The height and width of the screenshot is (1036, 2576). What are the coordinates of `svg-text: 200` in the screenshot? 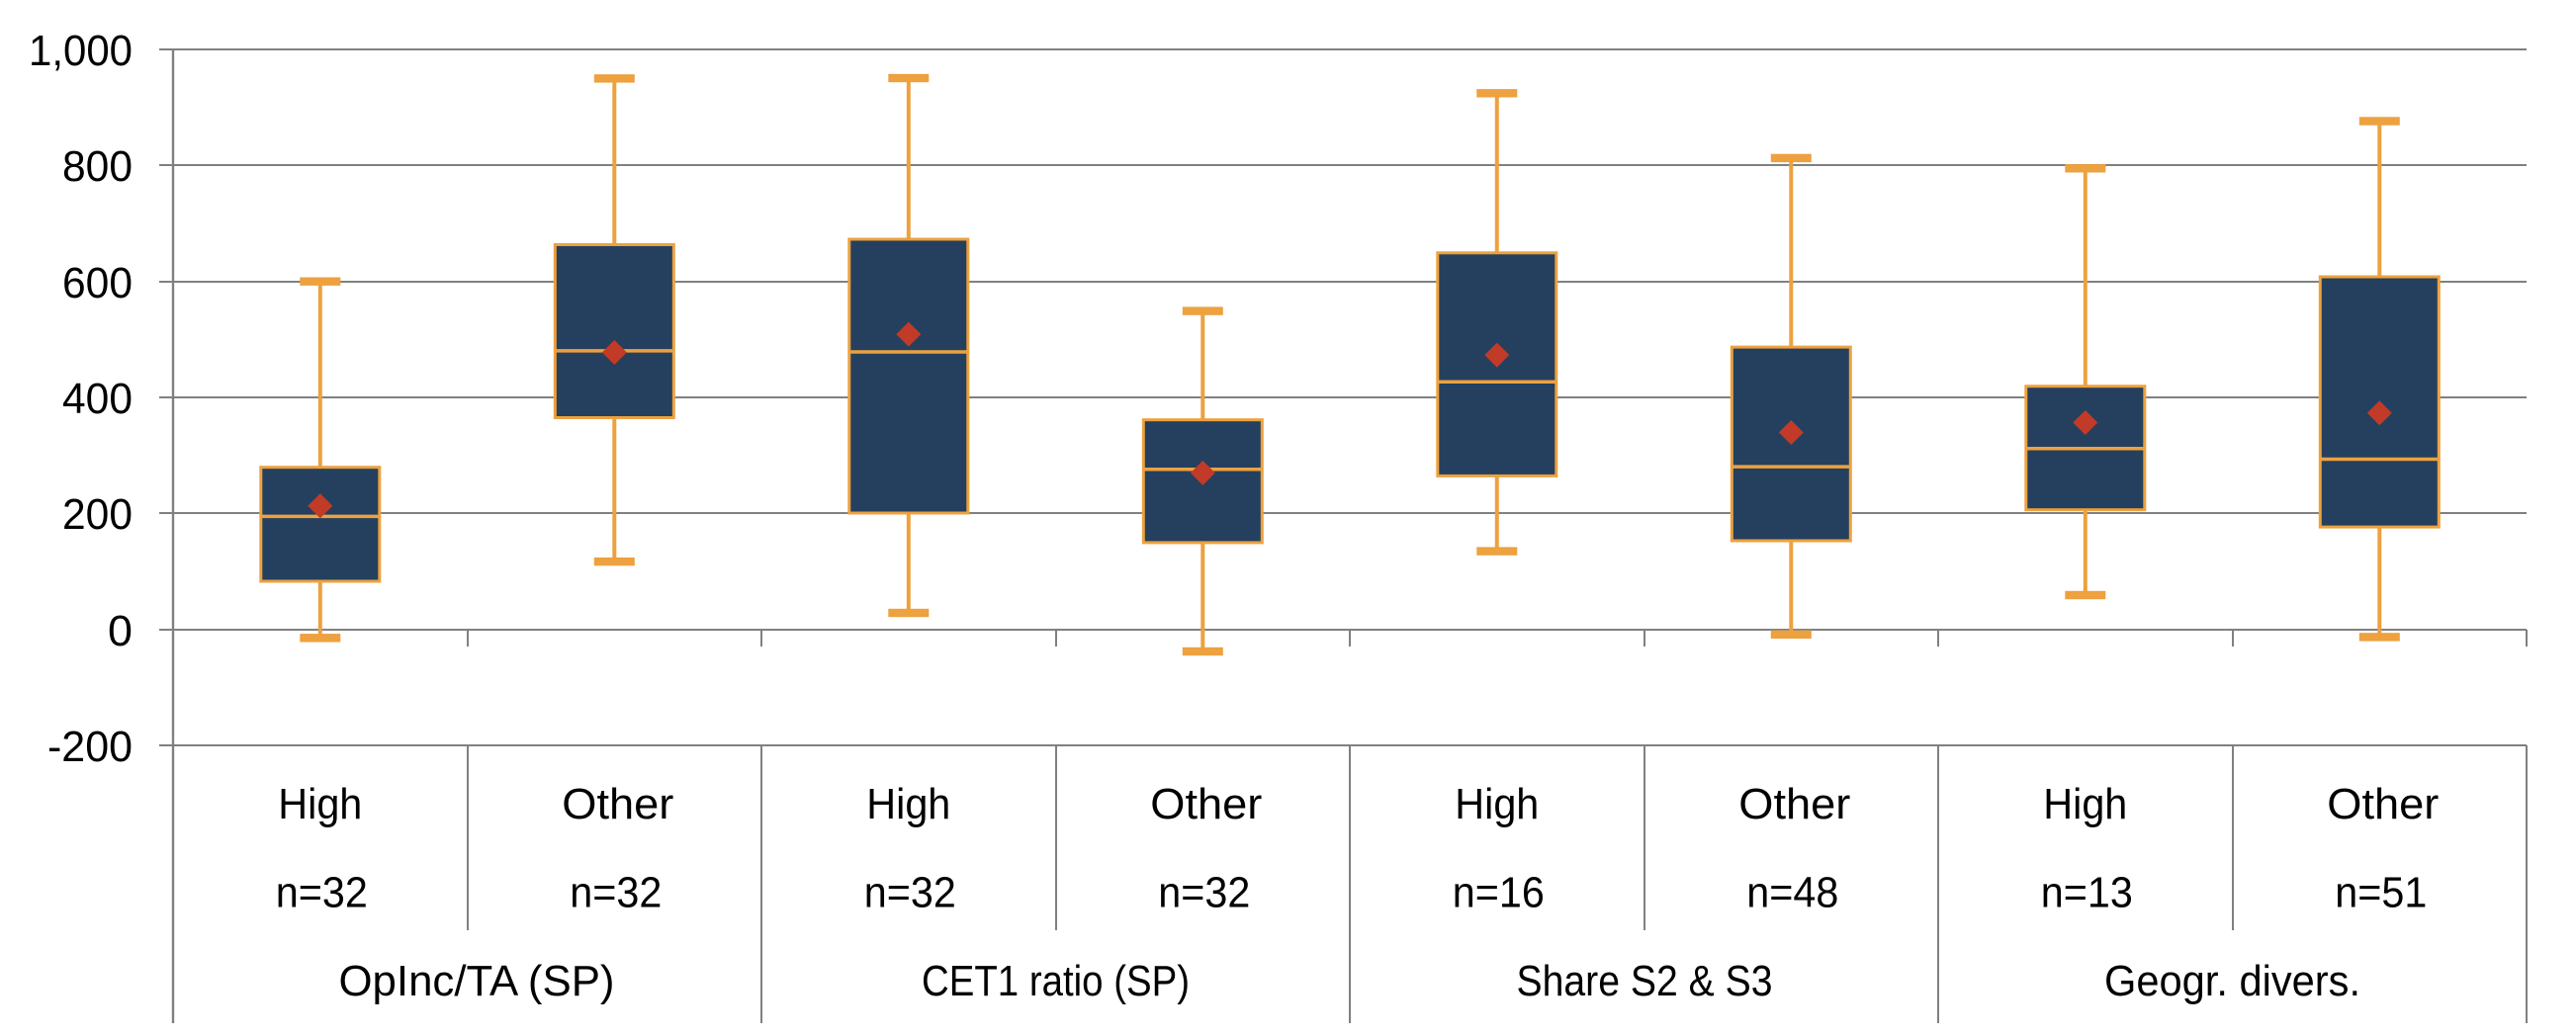 It's located at (97, 514).